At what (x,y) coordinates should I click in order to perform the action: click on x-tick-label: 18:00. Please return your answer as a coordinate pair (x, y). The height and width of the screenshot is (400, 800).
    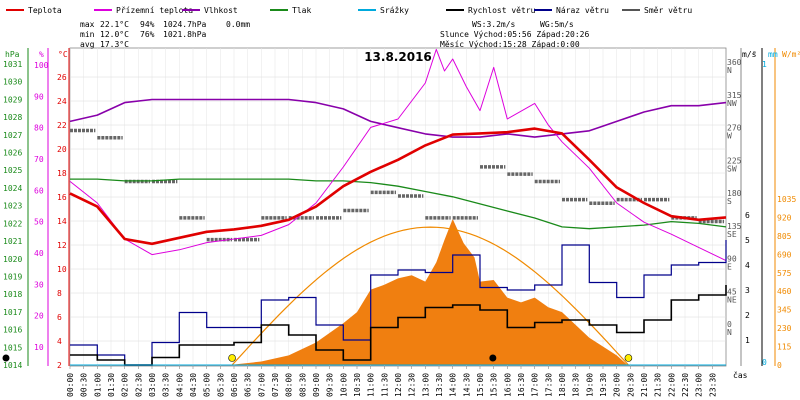
    Looking at the image, I should click on (562, 385).